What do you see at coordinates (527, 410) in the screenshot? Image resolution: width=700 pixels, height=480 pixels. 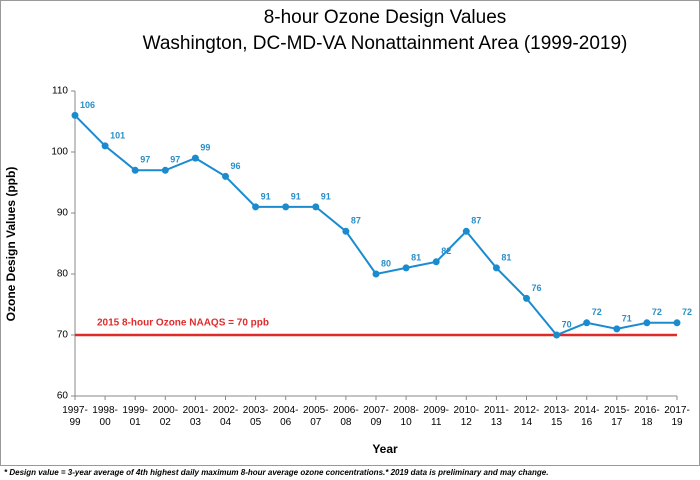 I see `x-tick-label-line: 2012-` at bounding box center [527, 410].